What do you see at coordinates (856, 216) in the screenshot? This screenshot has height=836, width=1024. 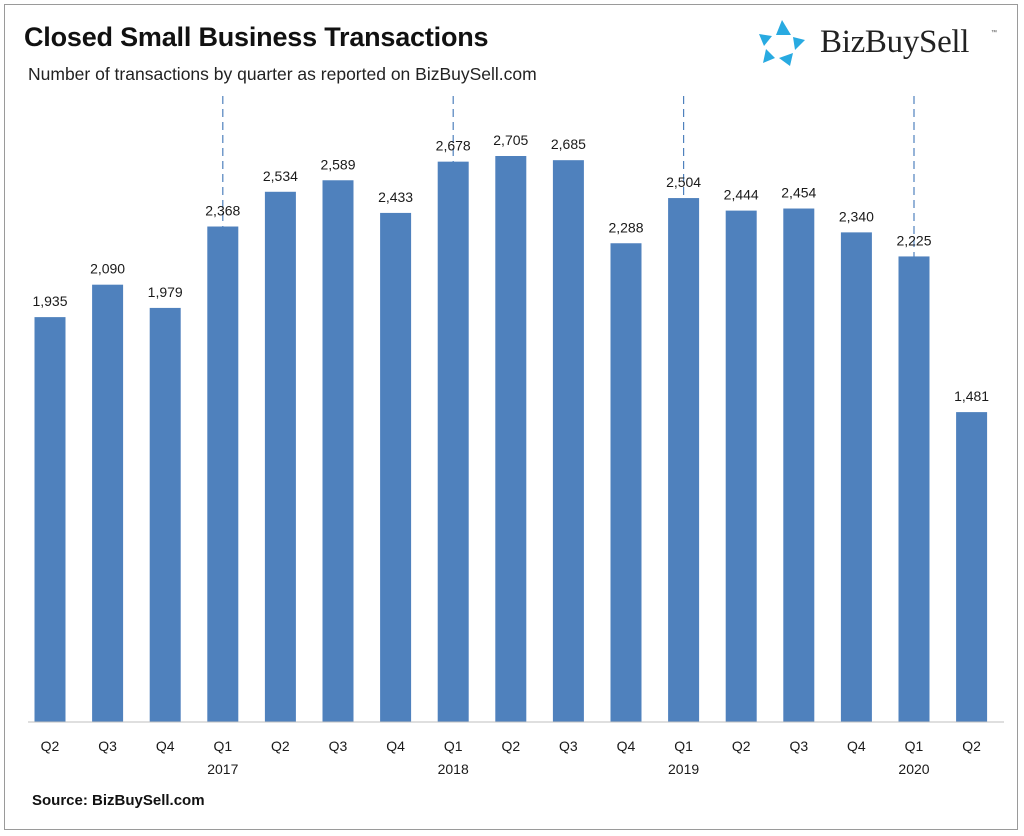 I see `data-label: 2,340` at bounding box center [856, 216].